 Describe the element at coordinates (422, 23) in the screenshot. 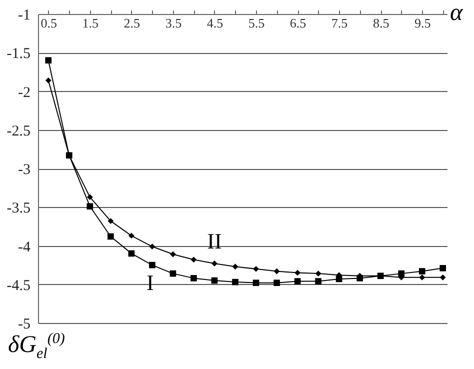

I see `x-tick-label: 9.5` at that location.